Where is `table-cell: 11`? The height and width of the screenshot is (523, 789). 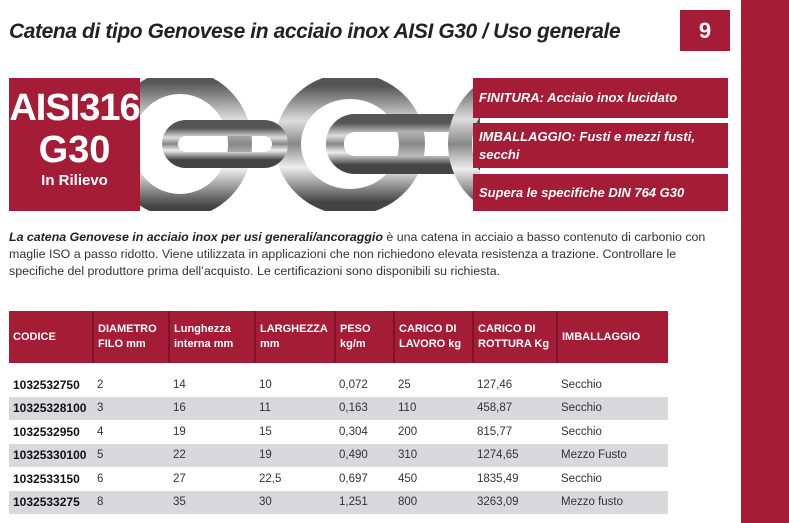
table-cell: 11 is located at coordinates (295, 408).